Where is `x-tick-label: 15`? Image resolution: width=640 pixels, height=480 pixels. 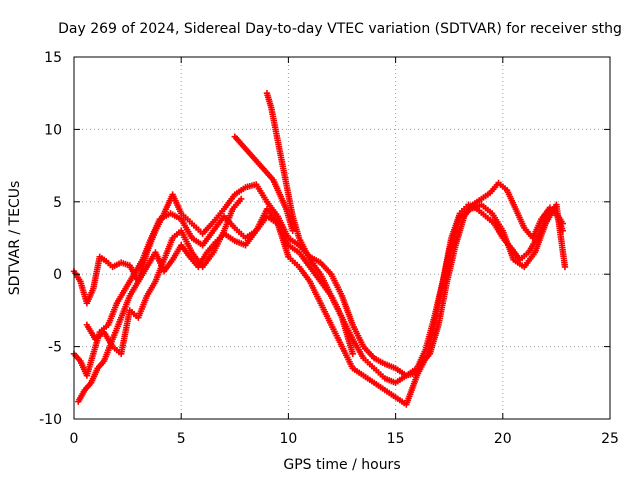
x-tick-label: 15 is located at coordinates (396, 439).